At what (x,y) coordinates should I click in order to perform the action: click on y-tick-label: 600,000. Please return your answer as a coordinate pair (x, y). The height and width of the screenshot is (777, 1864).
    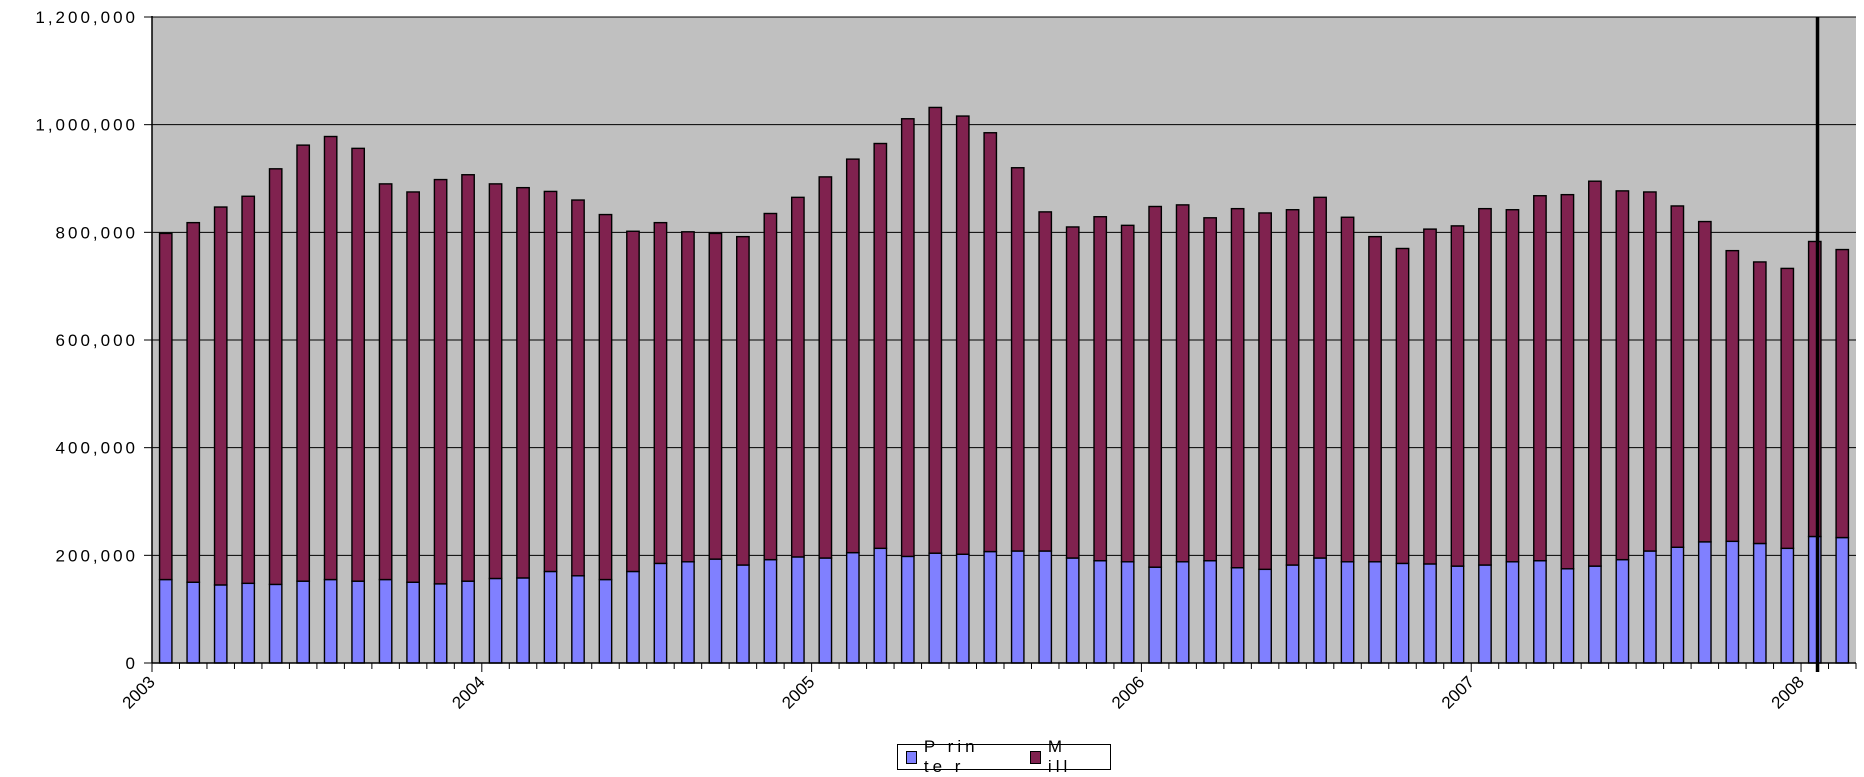
    Looking at the image, I should click on (97, 340).